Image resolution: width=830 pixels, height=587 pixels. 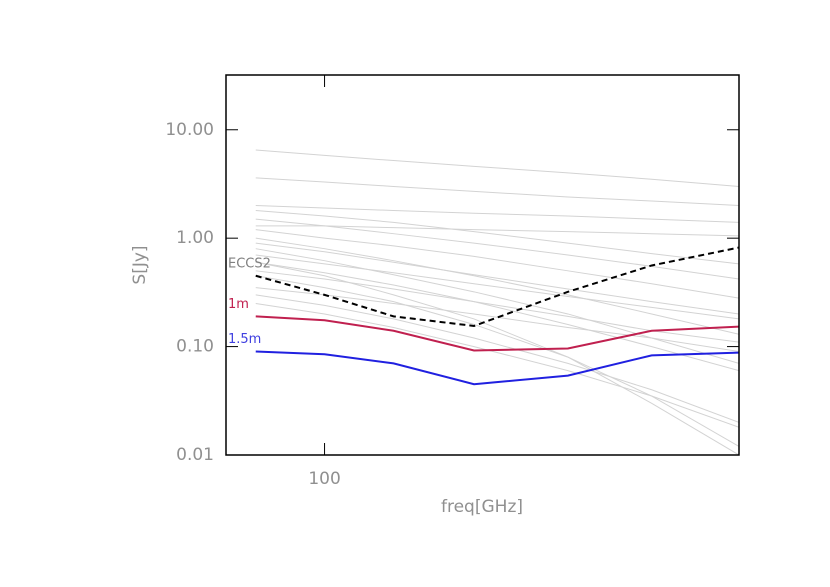 I want to click on y-tick-label: 0.10, so click(x=195, y=347).